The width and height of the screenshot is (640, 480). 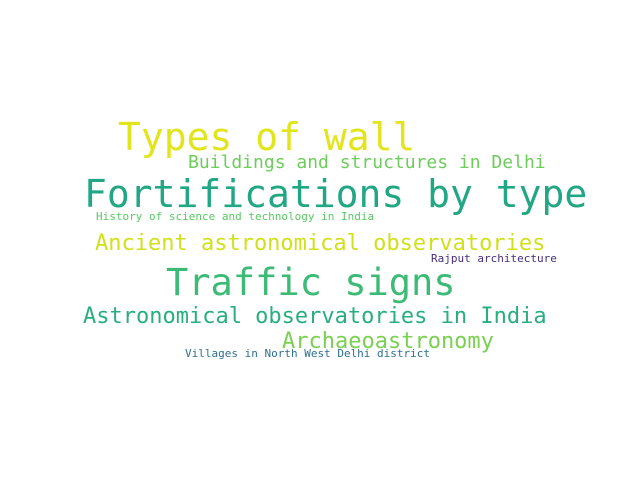 What do you see at coordinates (311, 282) in the screenshot?
I see `word-traffic-signs: Traffic signs` at bounding box center [311, 282].